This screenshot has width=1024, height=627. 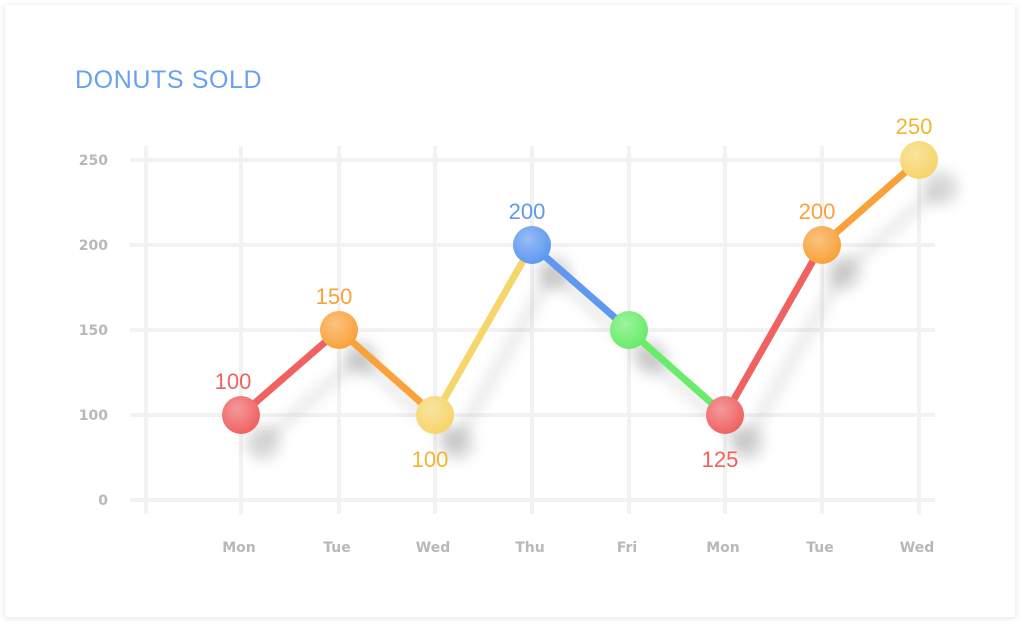 I want to click on y-tick-label: 200, so click(x=93, y=246).